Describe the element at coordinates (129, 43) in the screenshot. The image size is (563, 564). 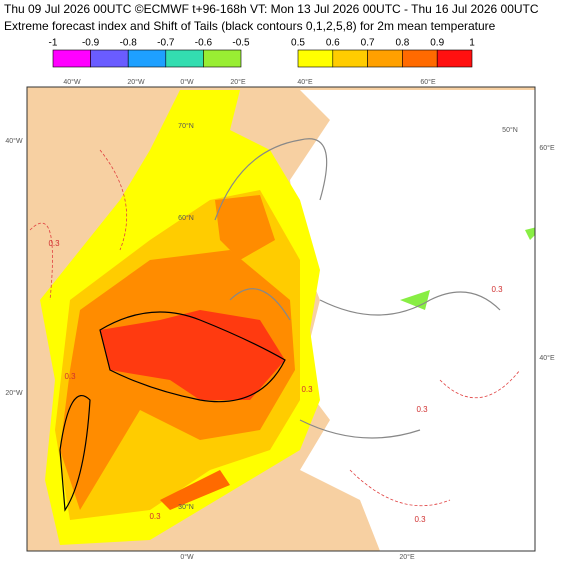
I see `legend-label: -0.8` at that location.